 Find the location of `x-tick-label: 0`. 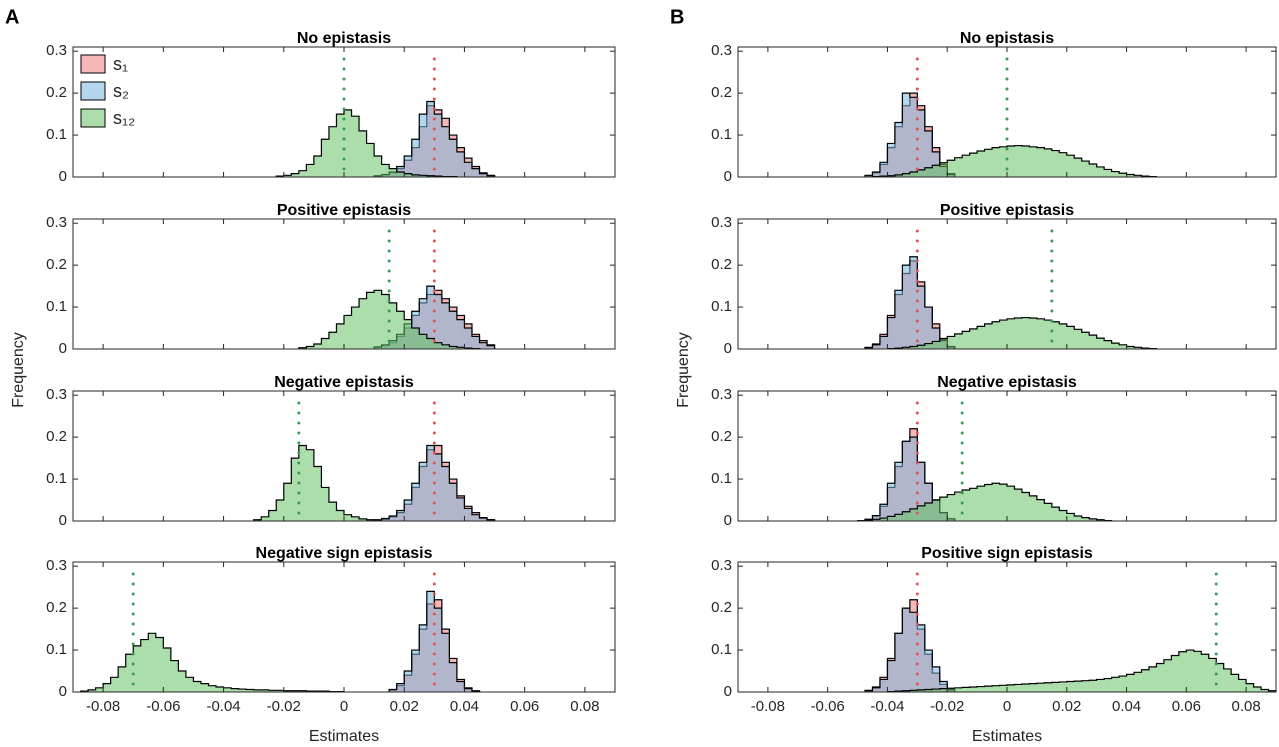

x-tick-label: 0 is located at coordinates (1007, 706).